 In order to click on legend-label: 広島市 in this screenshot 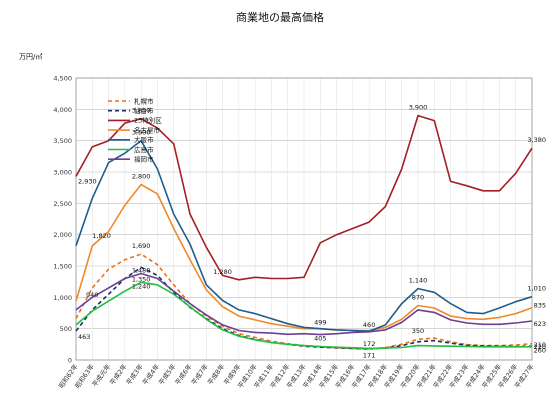, I will do `click(144, 149)`.